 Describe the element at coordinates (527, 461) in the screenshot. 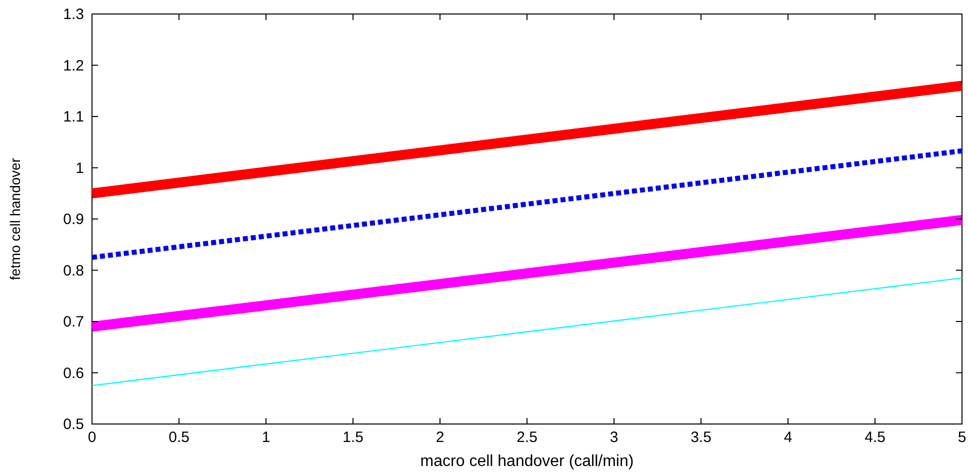

I see `x-axis-title: macro cell handover (call/min)` at that location.